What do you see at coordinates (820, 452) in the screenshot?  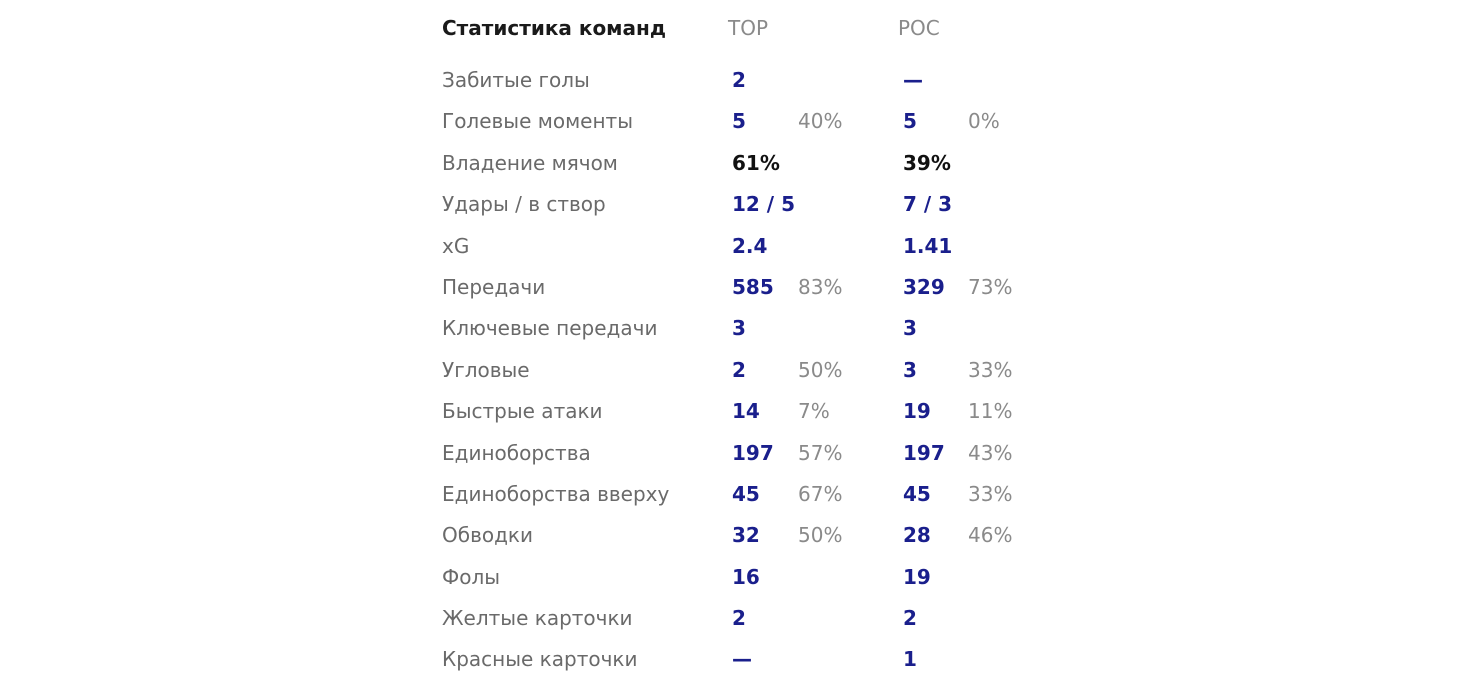 I see `home-percent: 57%` at bounding box center [820, 452].